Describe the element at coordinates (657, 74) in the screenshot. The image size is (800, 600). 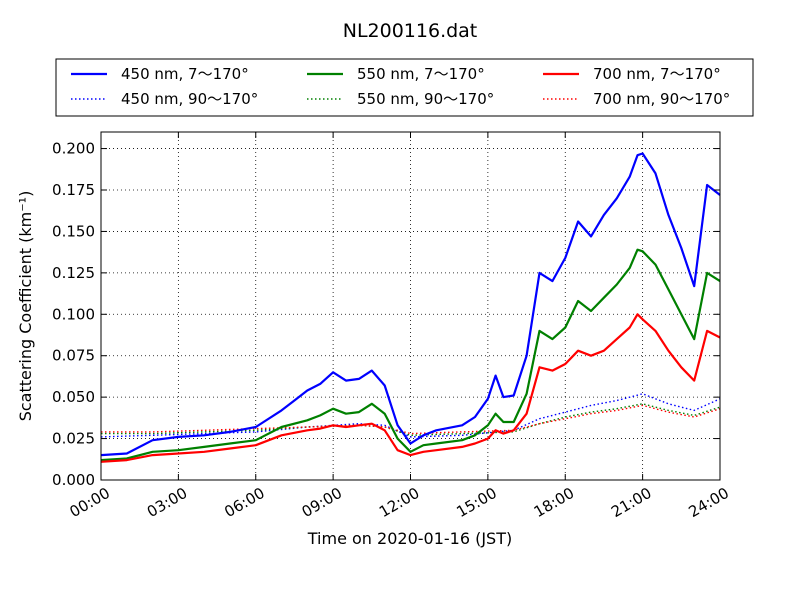
I see `legend-label: 700 nm, 7～170°` at that location.